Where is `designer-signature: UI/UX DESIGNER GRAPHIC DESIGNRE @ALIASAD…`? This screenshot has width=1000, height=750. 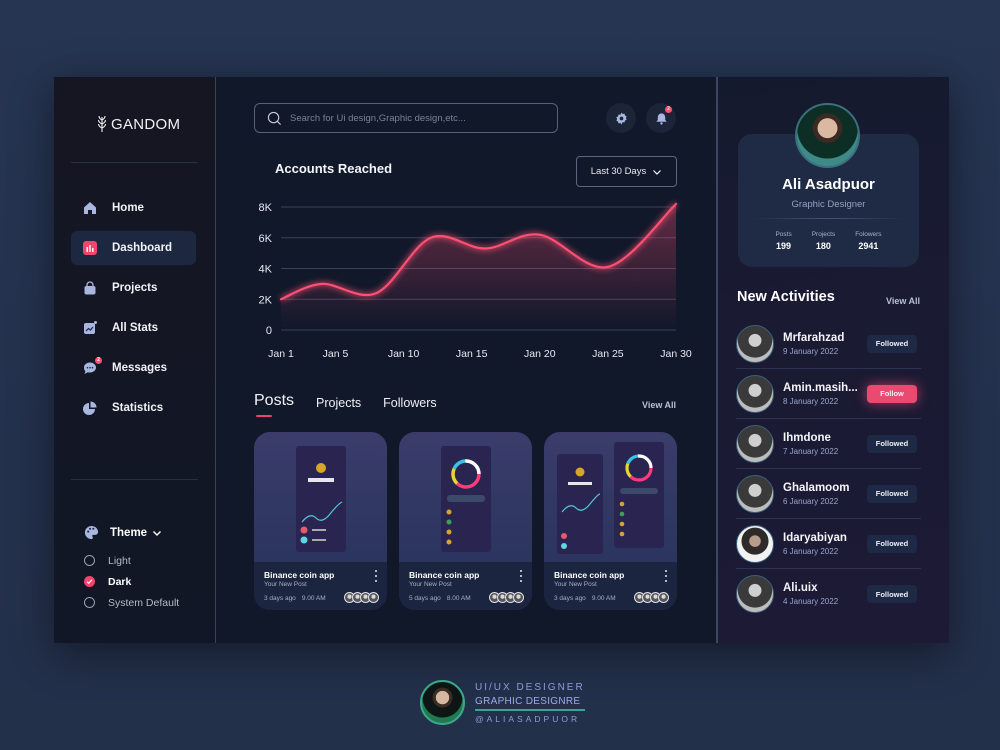
designer-signature: UI/UX DESIGNER GRAPHIC DESIGNRE @ALIASAD… is located at coordinates (502, 702).